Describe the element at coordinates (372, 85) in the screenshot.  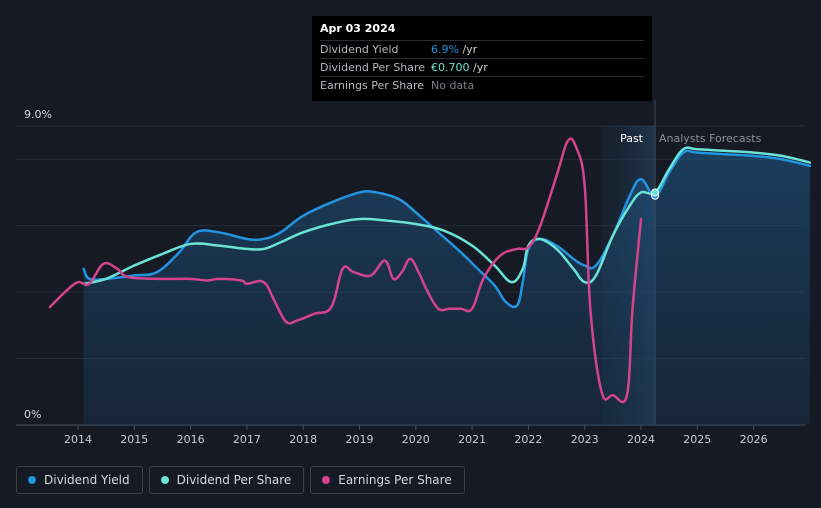
I see `tooltip-label: Earnings Per Share` at that location.